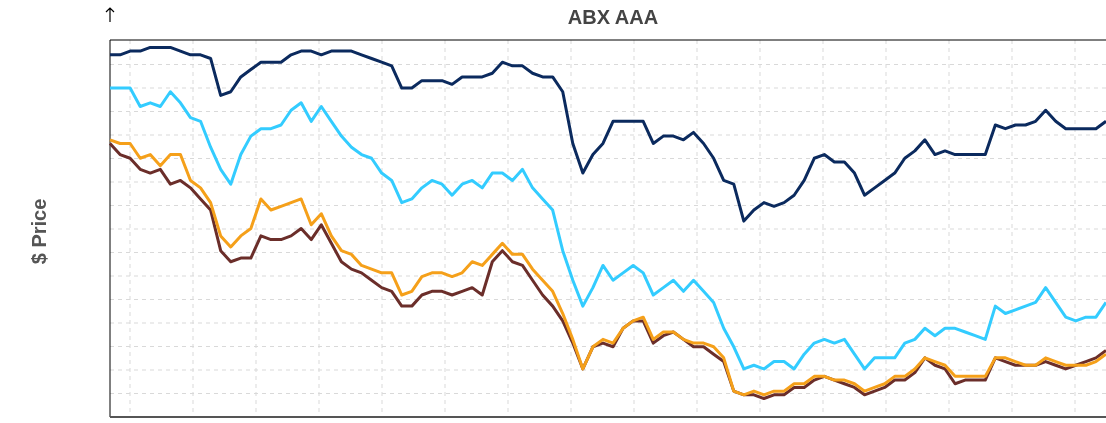 This screenshot has width=1106, height=423. I want to click on chart-title: ABX AAA, so click(613, 16).